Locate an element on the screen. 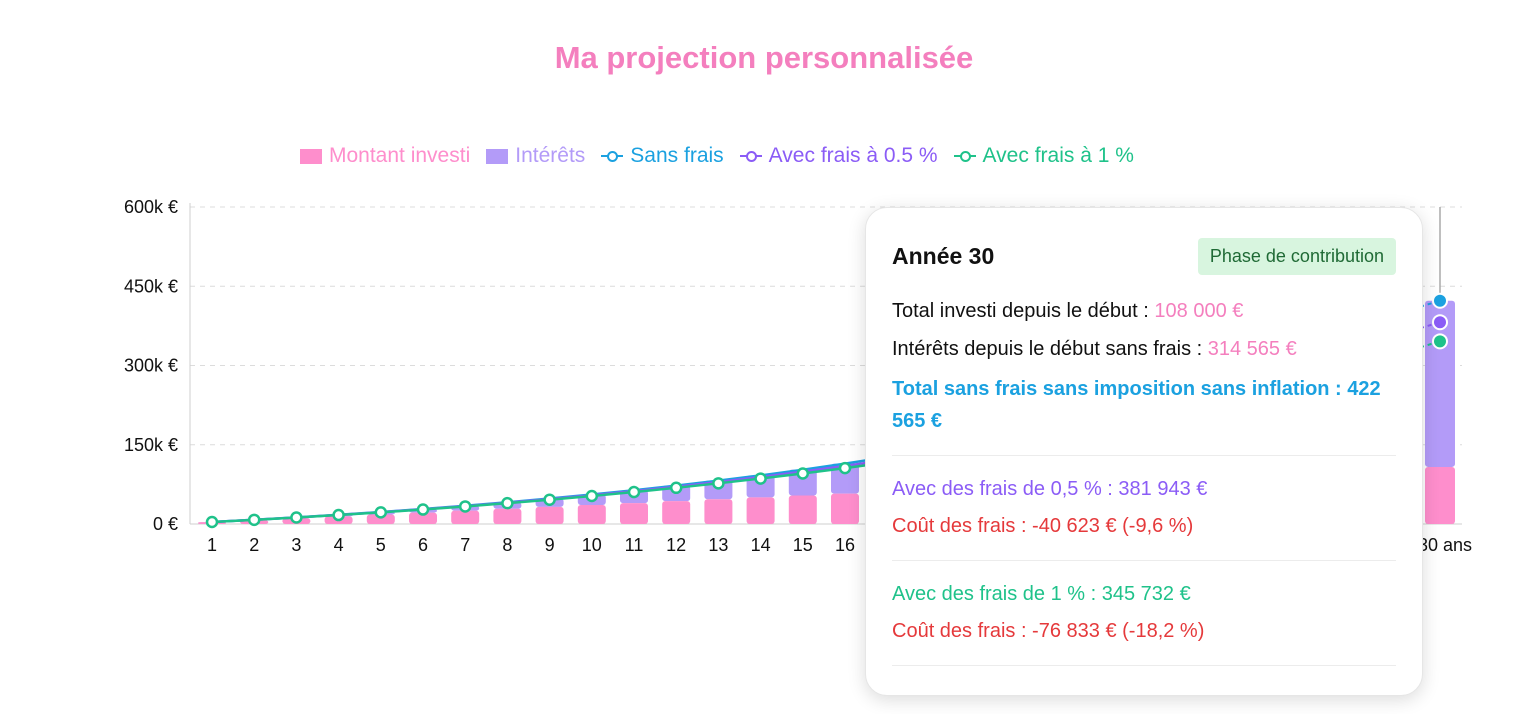 This screenshot has width=1528, height=714. legend-swatch-interest is located at coordinates (497, 156).